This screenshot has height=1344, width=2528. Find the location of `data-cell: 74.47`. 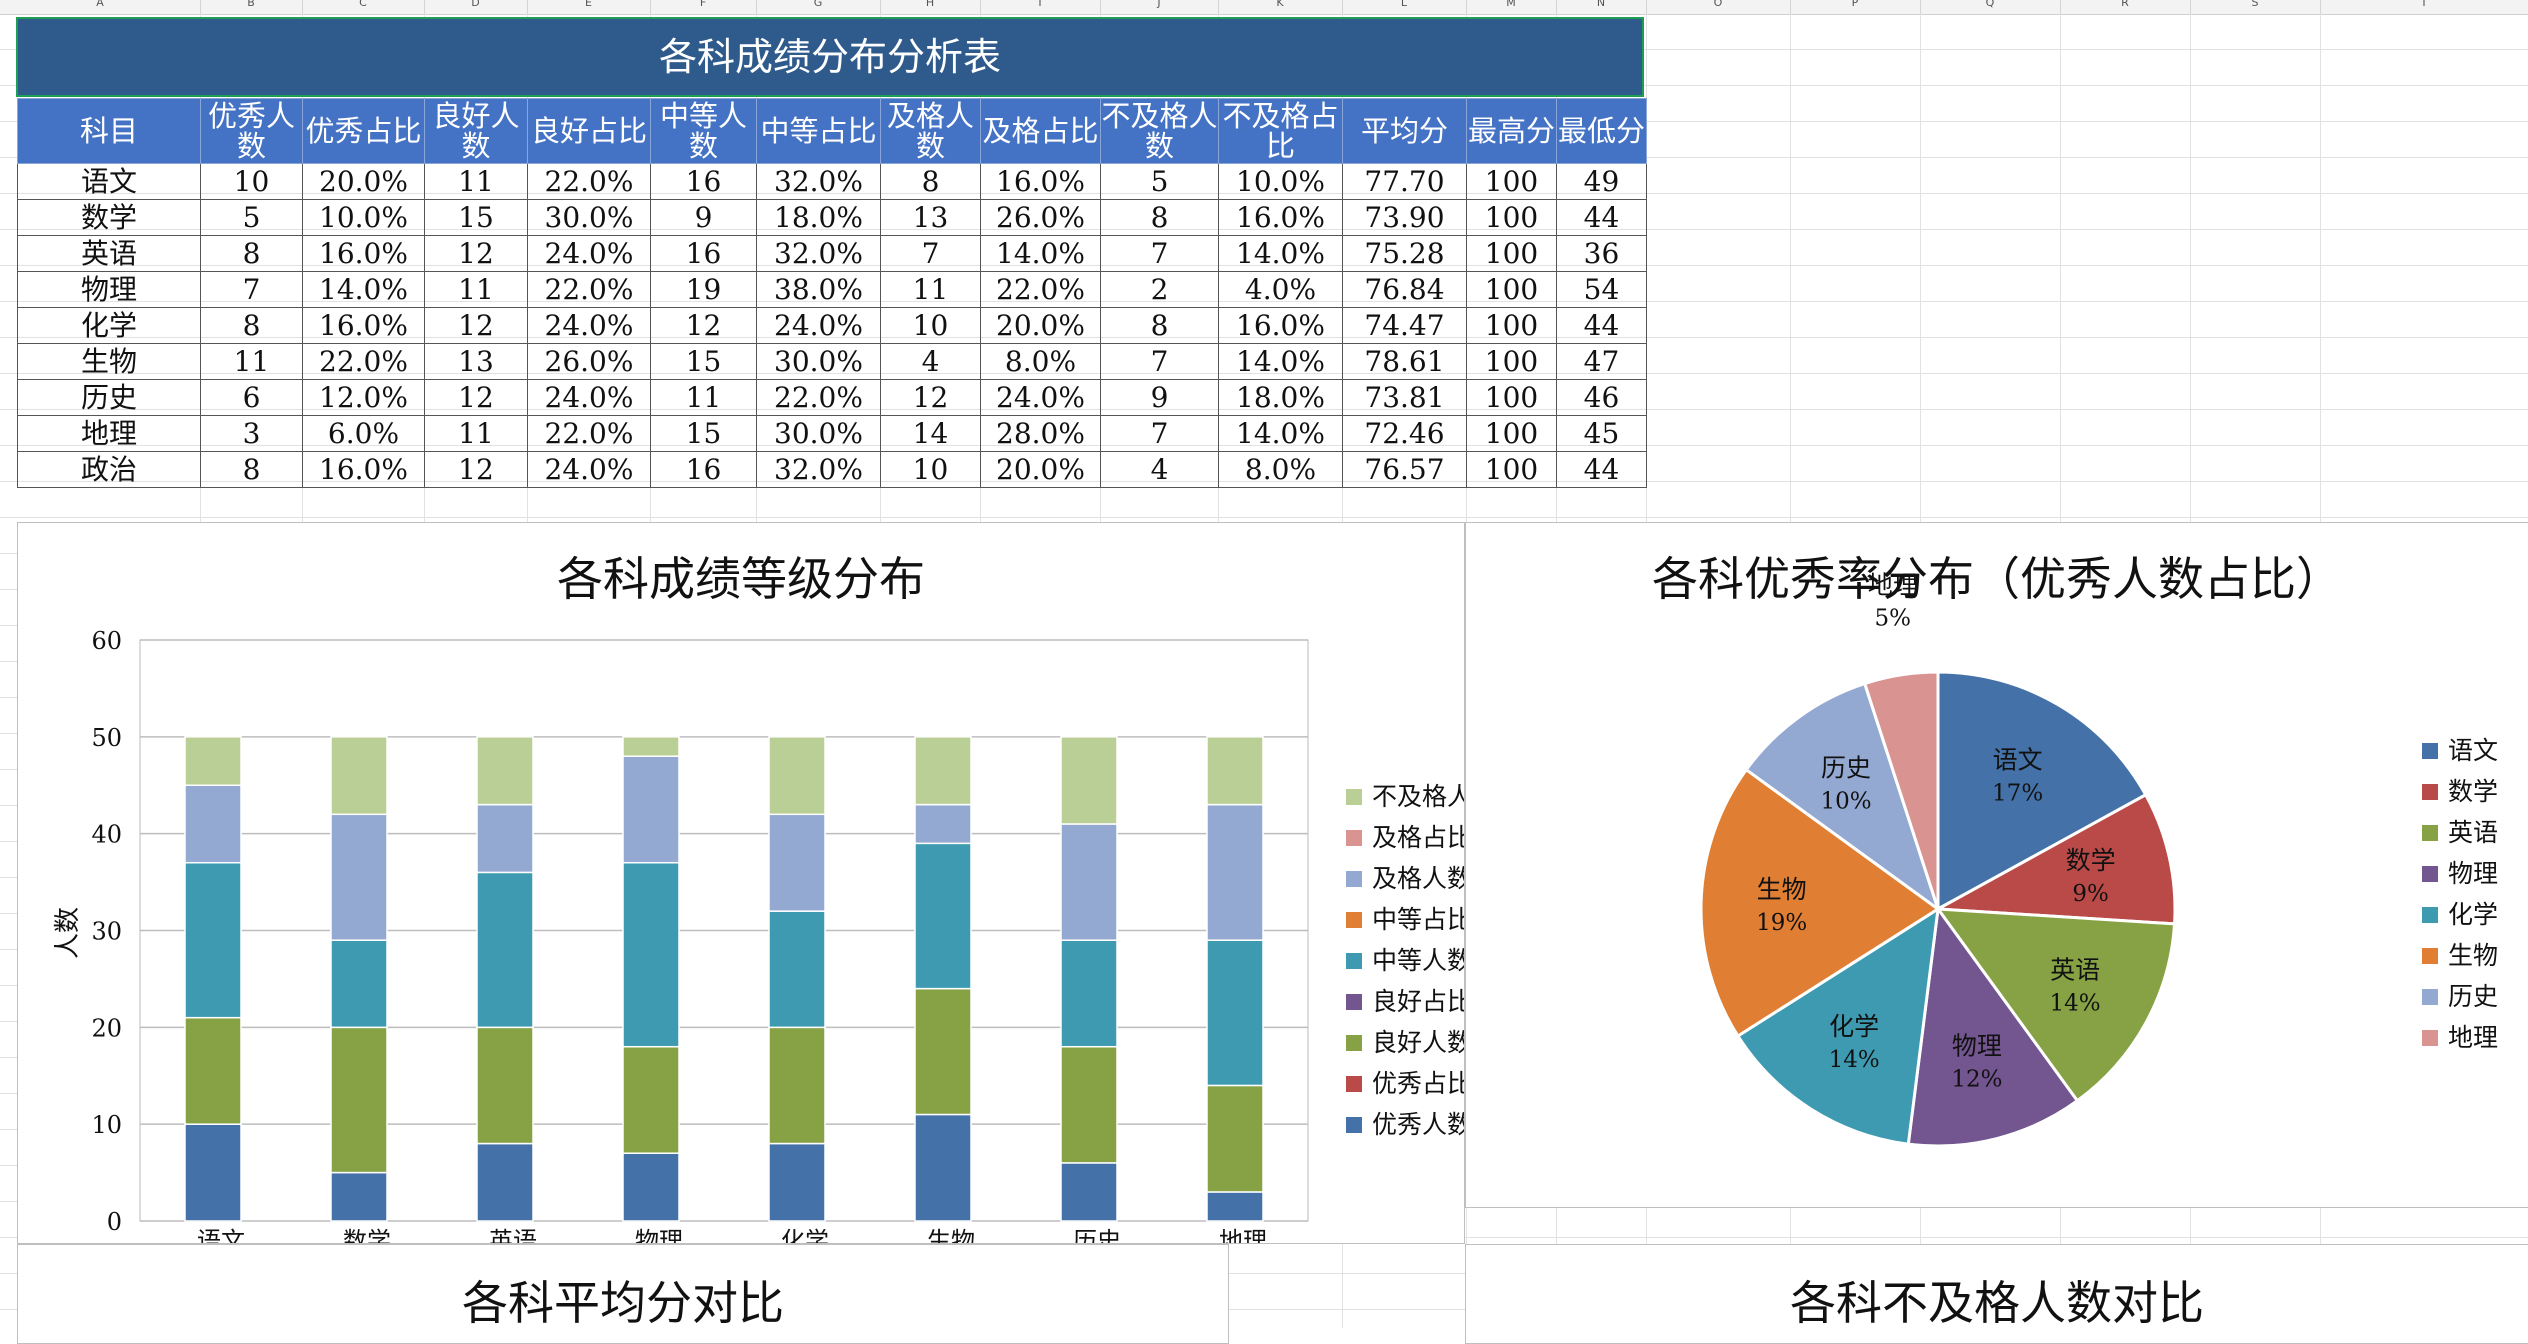

data-cell: 74.47 is located at coordinates (1404, 325).